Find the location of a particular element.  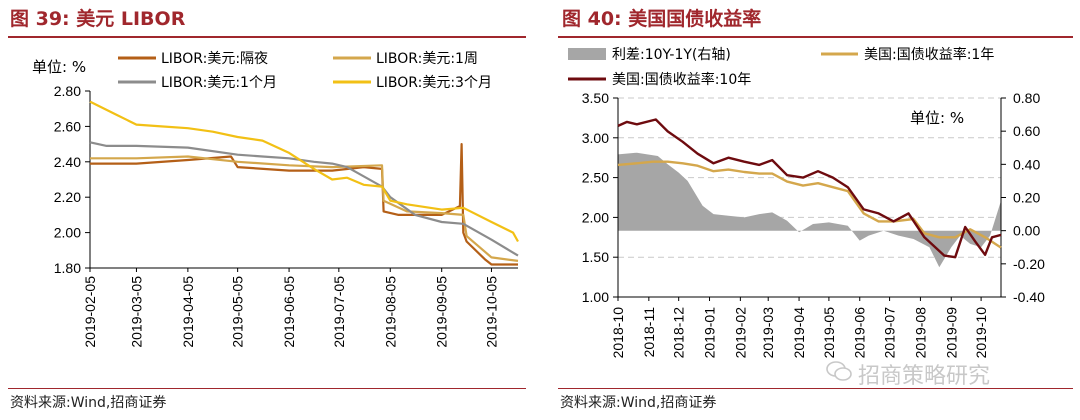

x-tick-label: 2019-07 is located at coordinates (890, 333).